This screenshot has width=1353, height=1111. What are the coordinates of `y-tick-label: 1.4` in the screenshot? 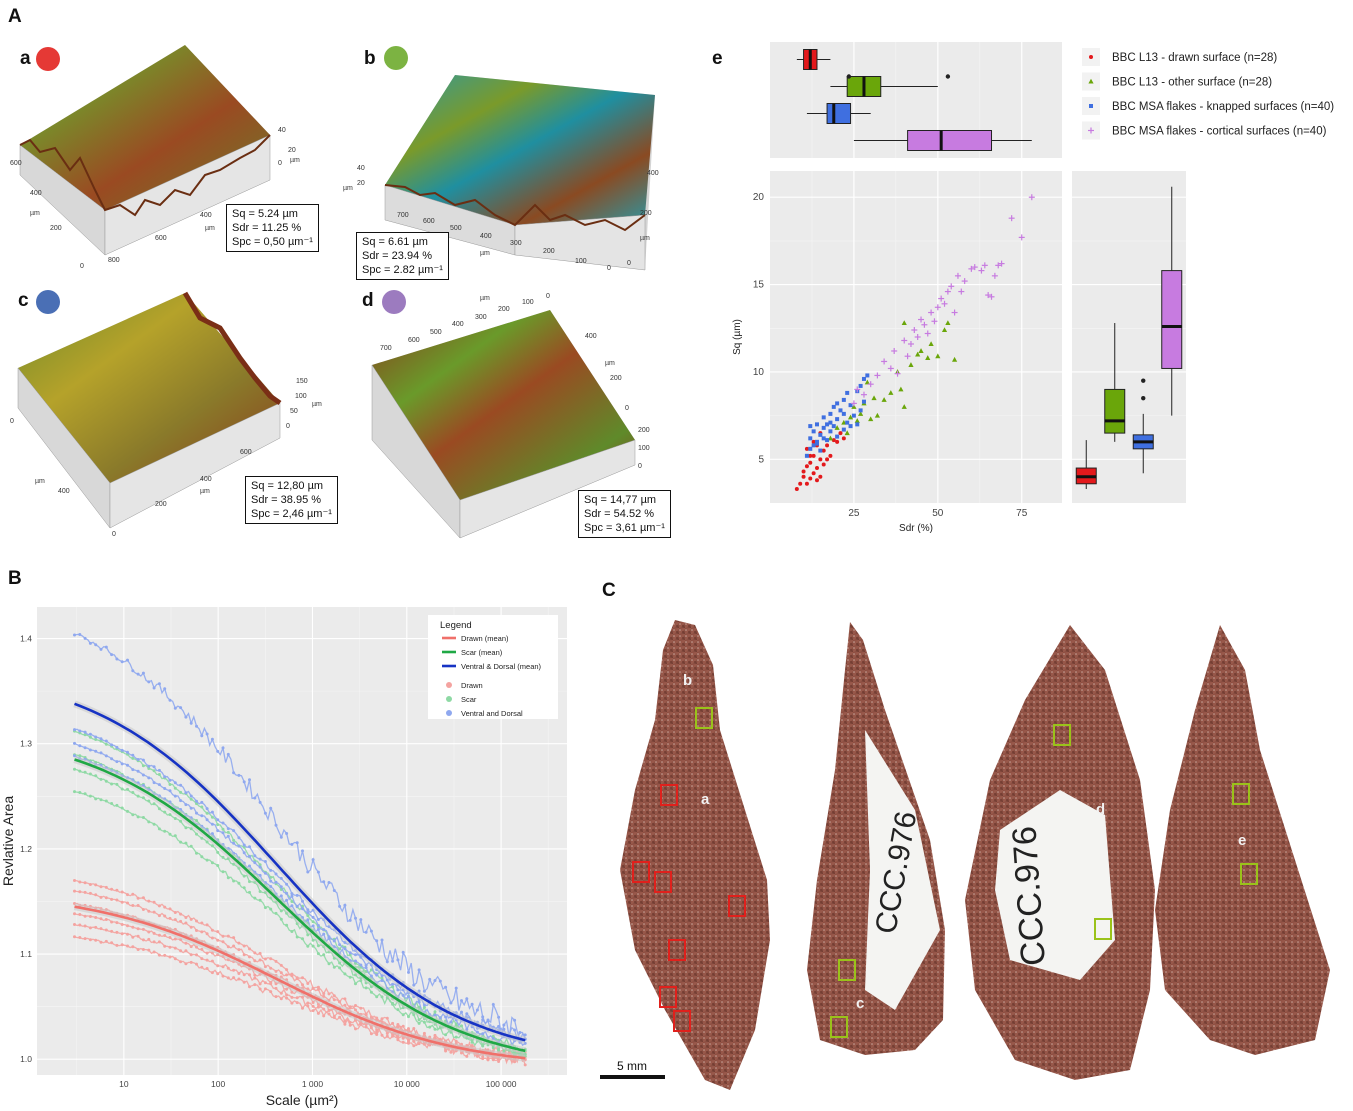 It's located at (26, 639).